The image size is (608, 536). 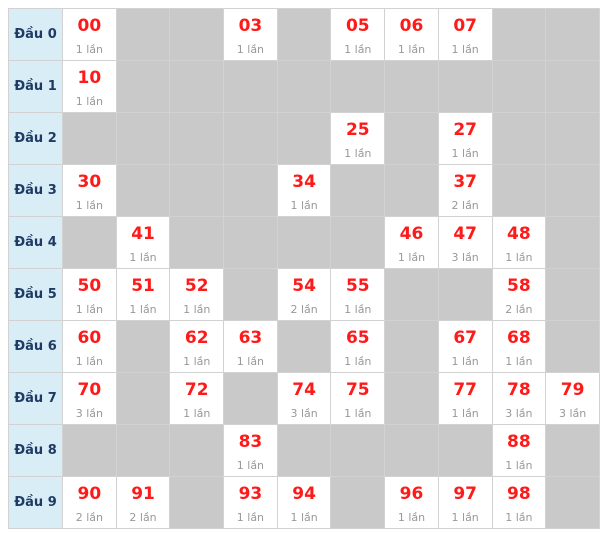 What do you see at coordinates (465, 389) in the screenshot?
I see `cell-number: 77` at bounding box center [465, 389].